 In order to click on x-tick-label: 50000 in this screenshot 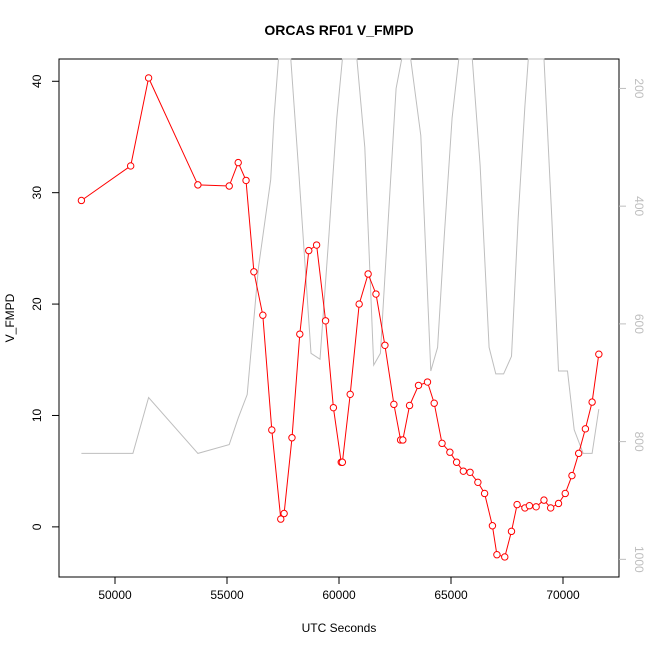, I will do `click(115, 595)`.